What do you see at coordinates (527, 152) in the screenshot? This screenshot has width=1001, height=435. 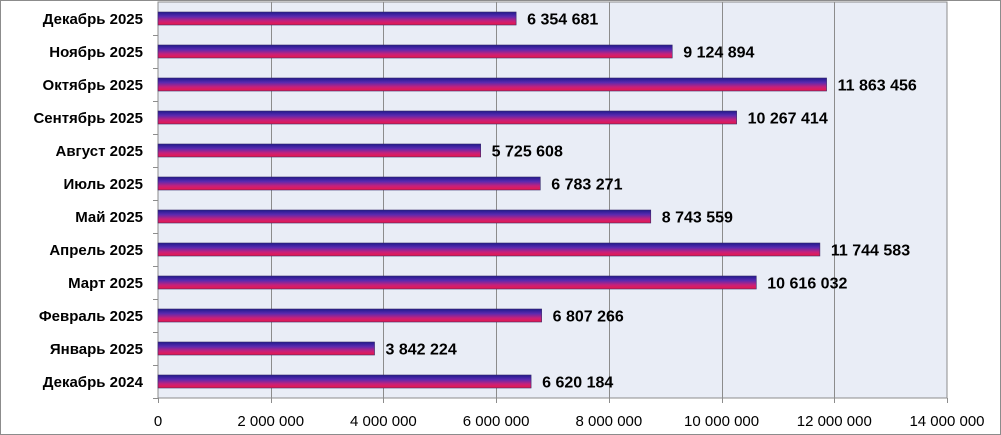 I see `bar-value-label: 5 725 608` at bounding box center [527, 152].